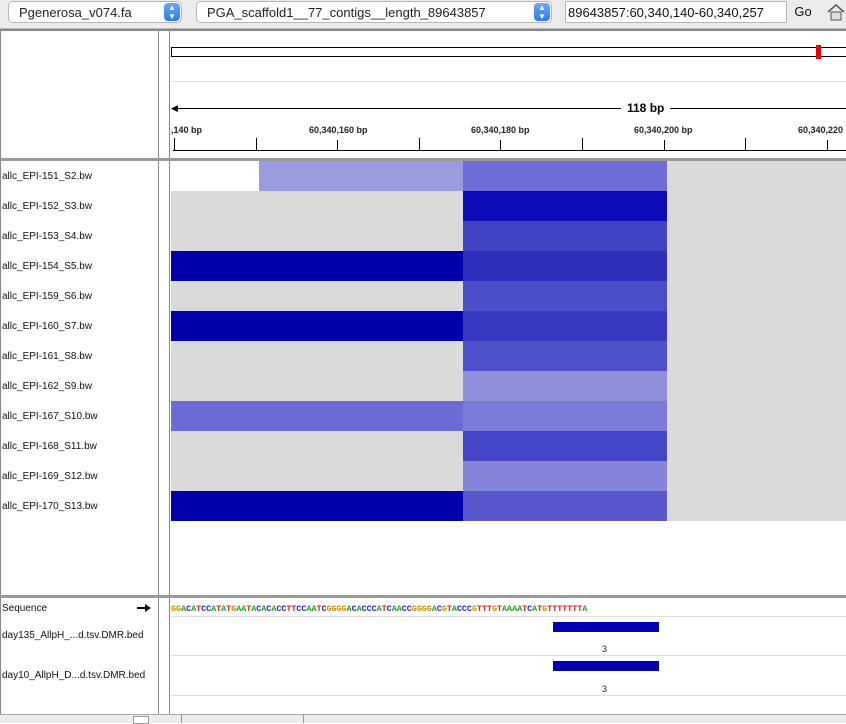  I want to click on track-name: allc_EPI-170_S13.bw, so click(50, 506).